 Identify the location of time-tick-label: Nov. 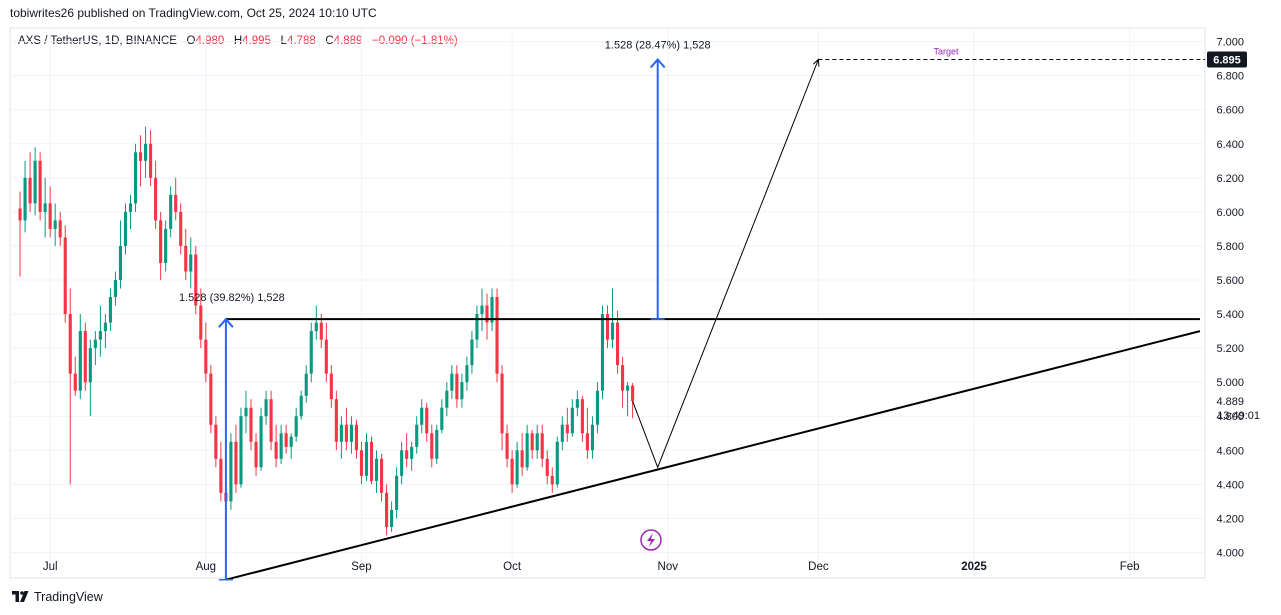
(668, 567).